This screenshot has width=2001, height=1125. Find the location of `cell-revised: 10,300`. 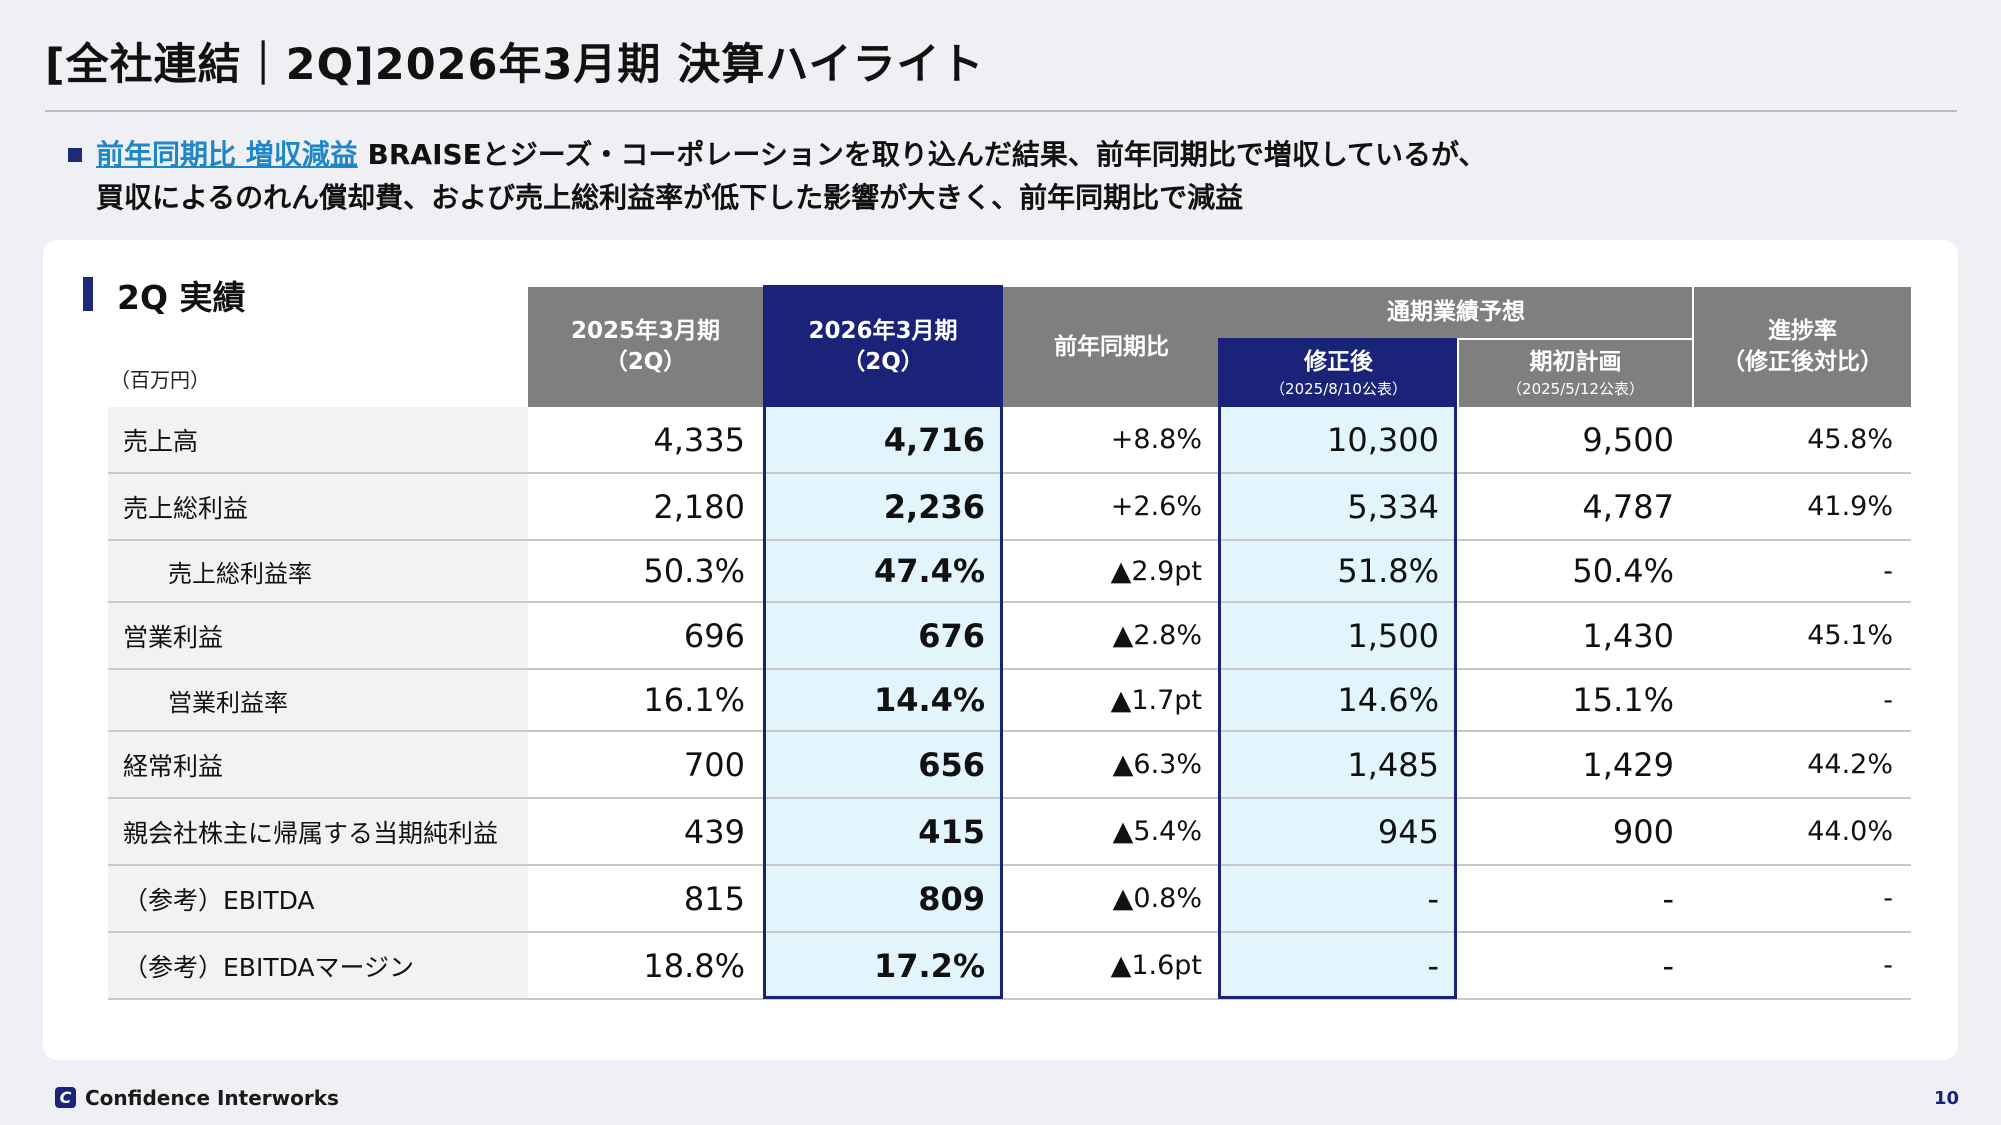

cell-revised: 10,300 is located at coordinates (1338, 439).